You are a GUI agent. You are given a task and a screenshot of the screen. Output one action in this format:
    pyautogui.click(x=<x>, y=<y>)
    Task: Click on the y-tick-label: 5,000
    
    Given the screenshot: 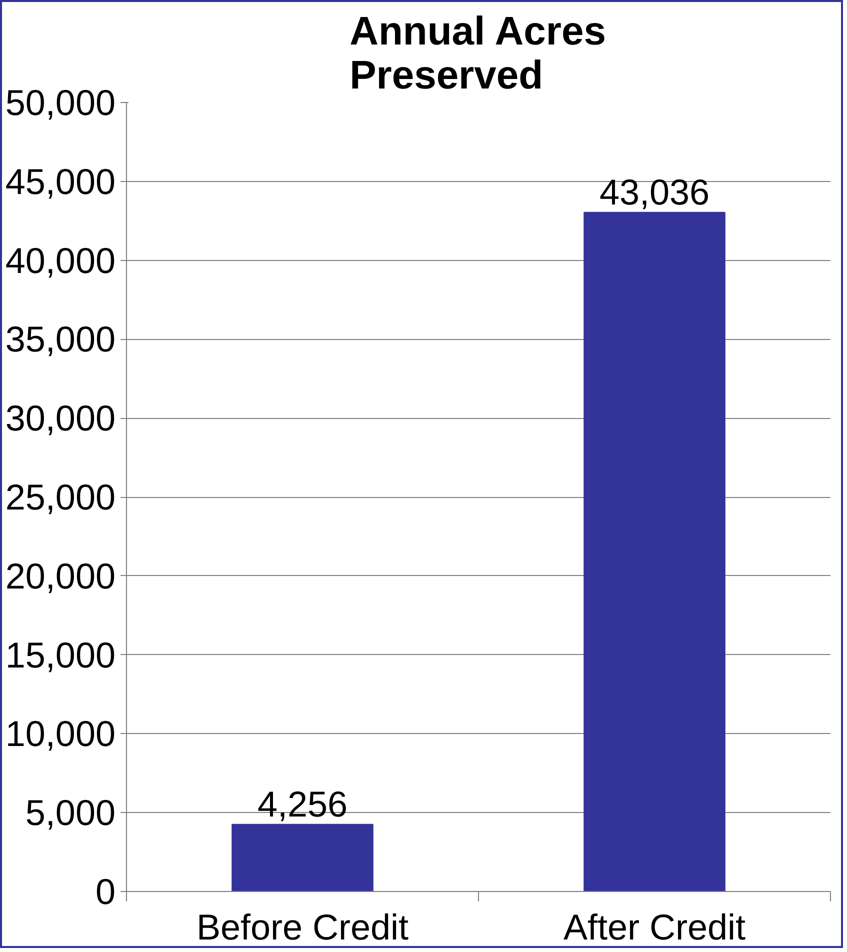 What is the action you would take?
    pyautogui.click(x=70, y=813)
    